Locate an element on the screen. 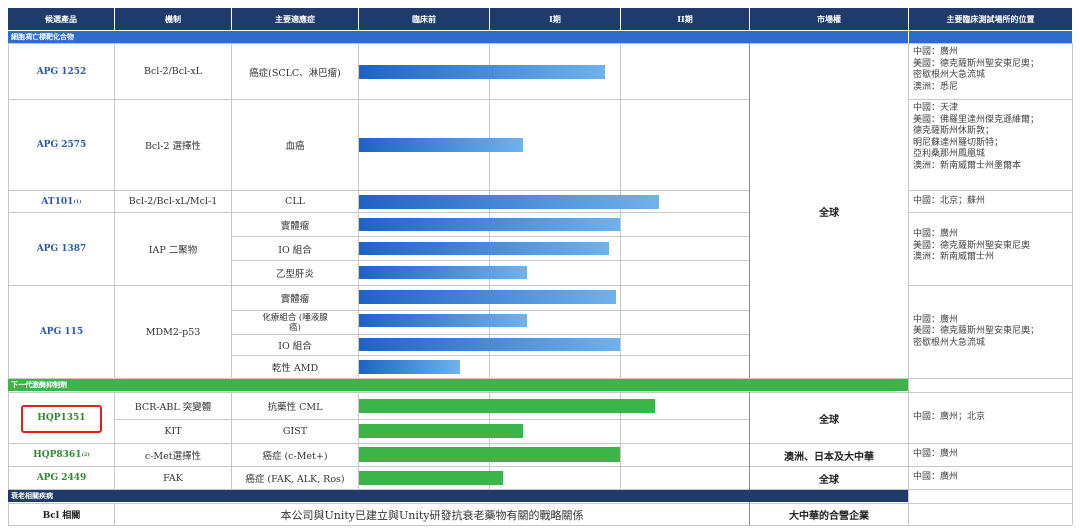 This screenshot has height=530, width=1080. mechanism-apg1387: IAP 二聚物 is located at coordinates (173, 250).